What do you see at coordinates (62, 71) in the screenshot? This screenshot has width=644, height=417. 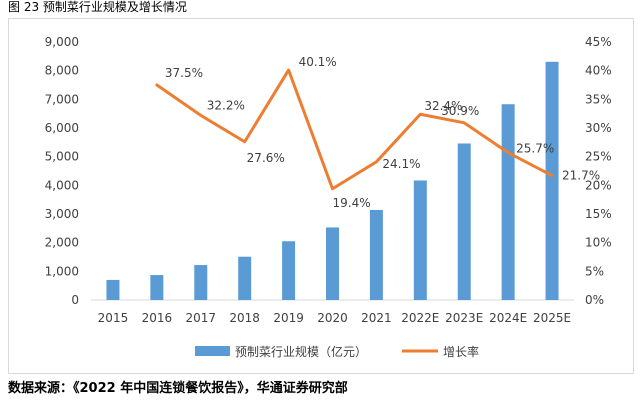 I see `y-left-tick-label: 8,000` at bounding box center [62, 71].